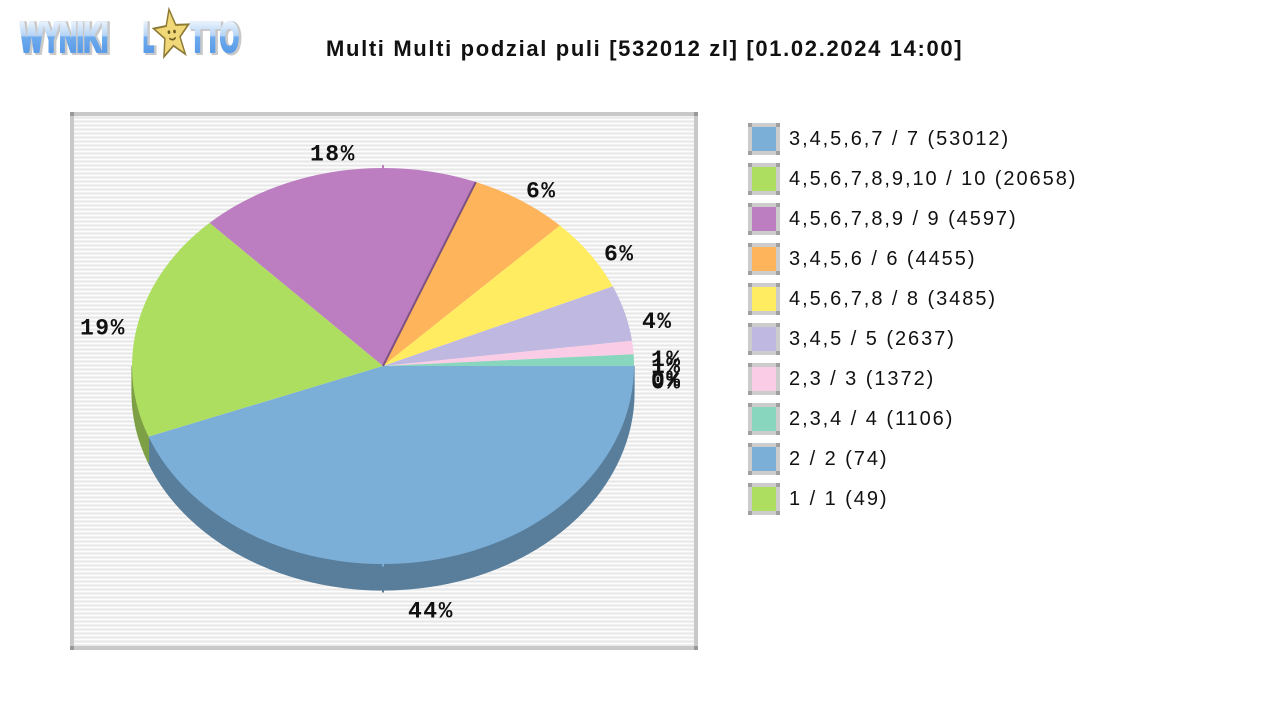 This screenshot has height=720, width=1280. What do you see at coordinates (431, 612) in the screenshot?
I see `svg-text: 44%` at bounding box center [431, 612].